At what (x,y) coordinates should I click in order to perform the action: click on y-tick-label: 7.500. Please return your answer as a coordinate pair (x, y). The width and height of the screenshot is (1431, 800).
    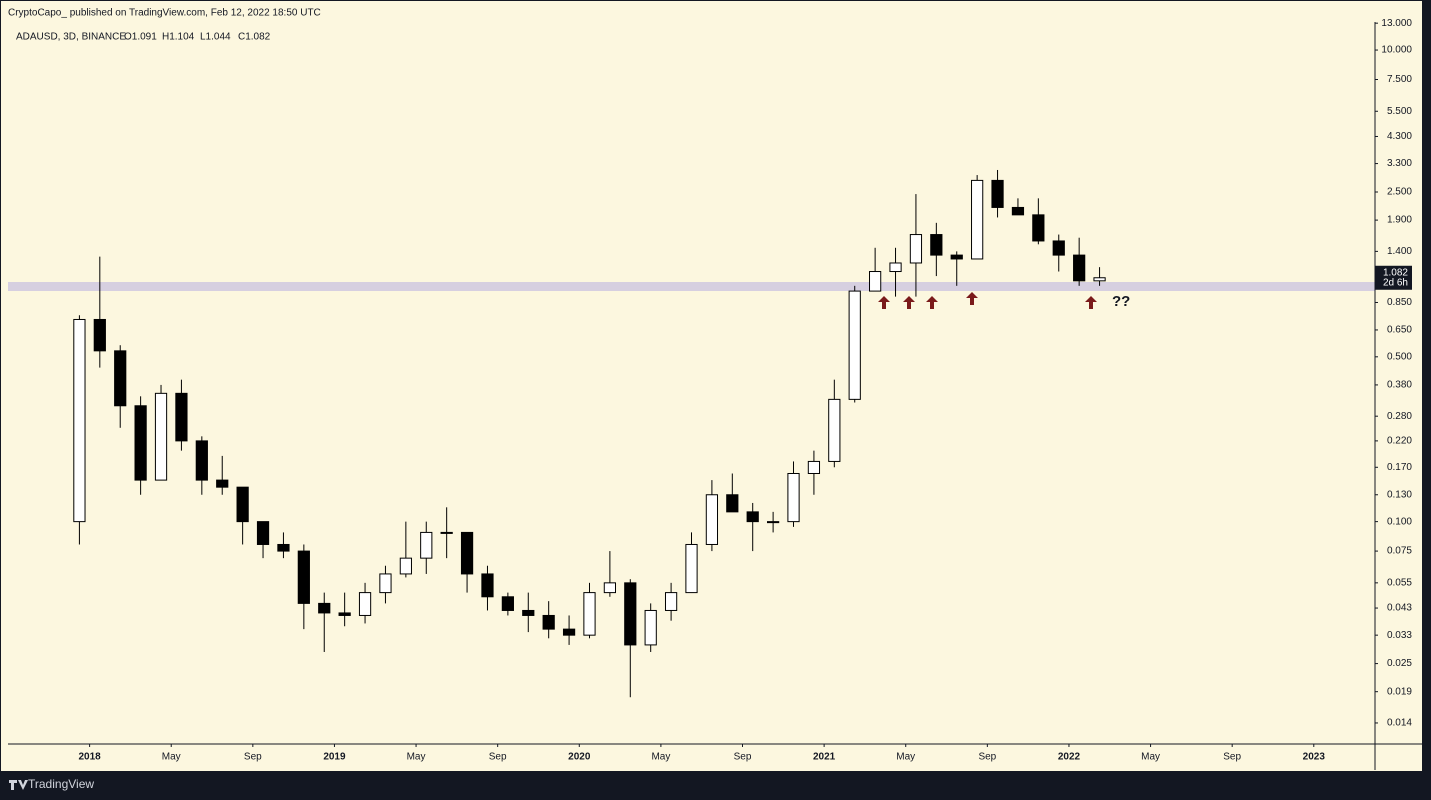
    Looking at the image, I should click on (1399, 79).